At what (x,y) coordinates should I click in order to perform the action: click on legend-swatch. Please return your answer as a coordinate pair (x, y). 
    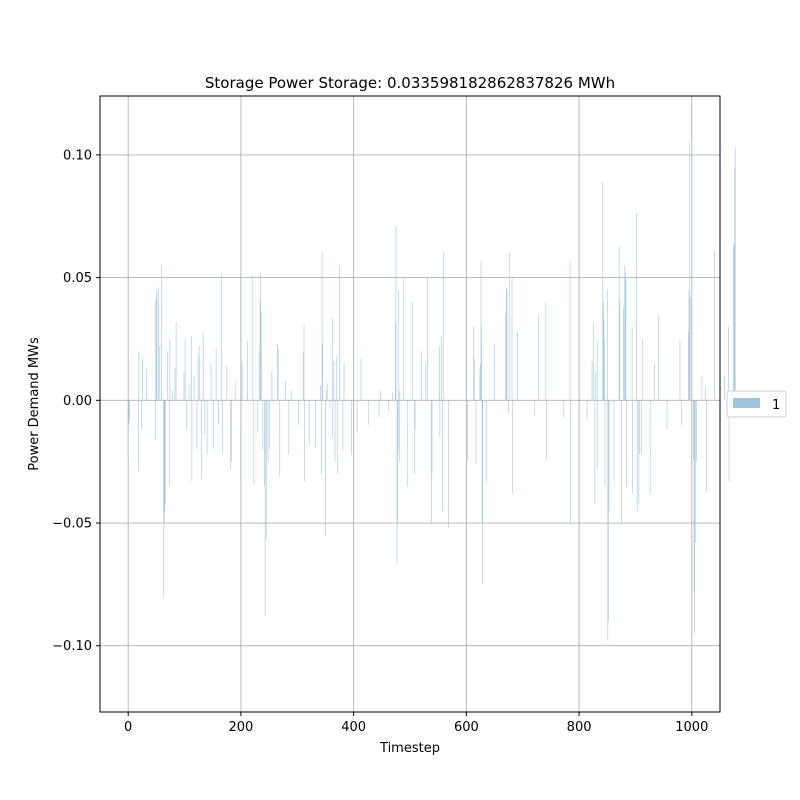
    Looking at the image, I should click on (746, 403).